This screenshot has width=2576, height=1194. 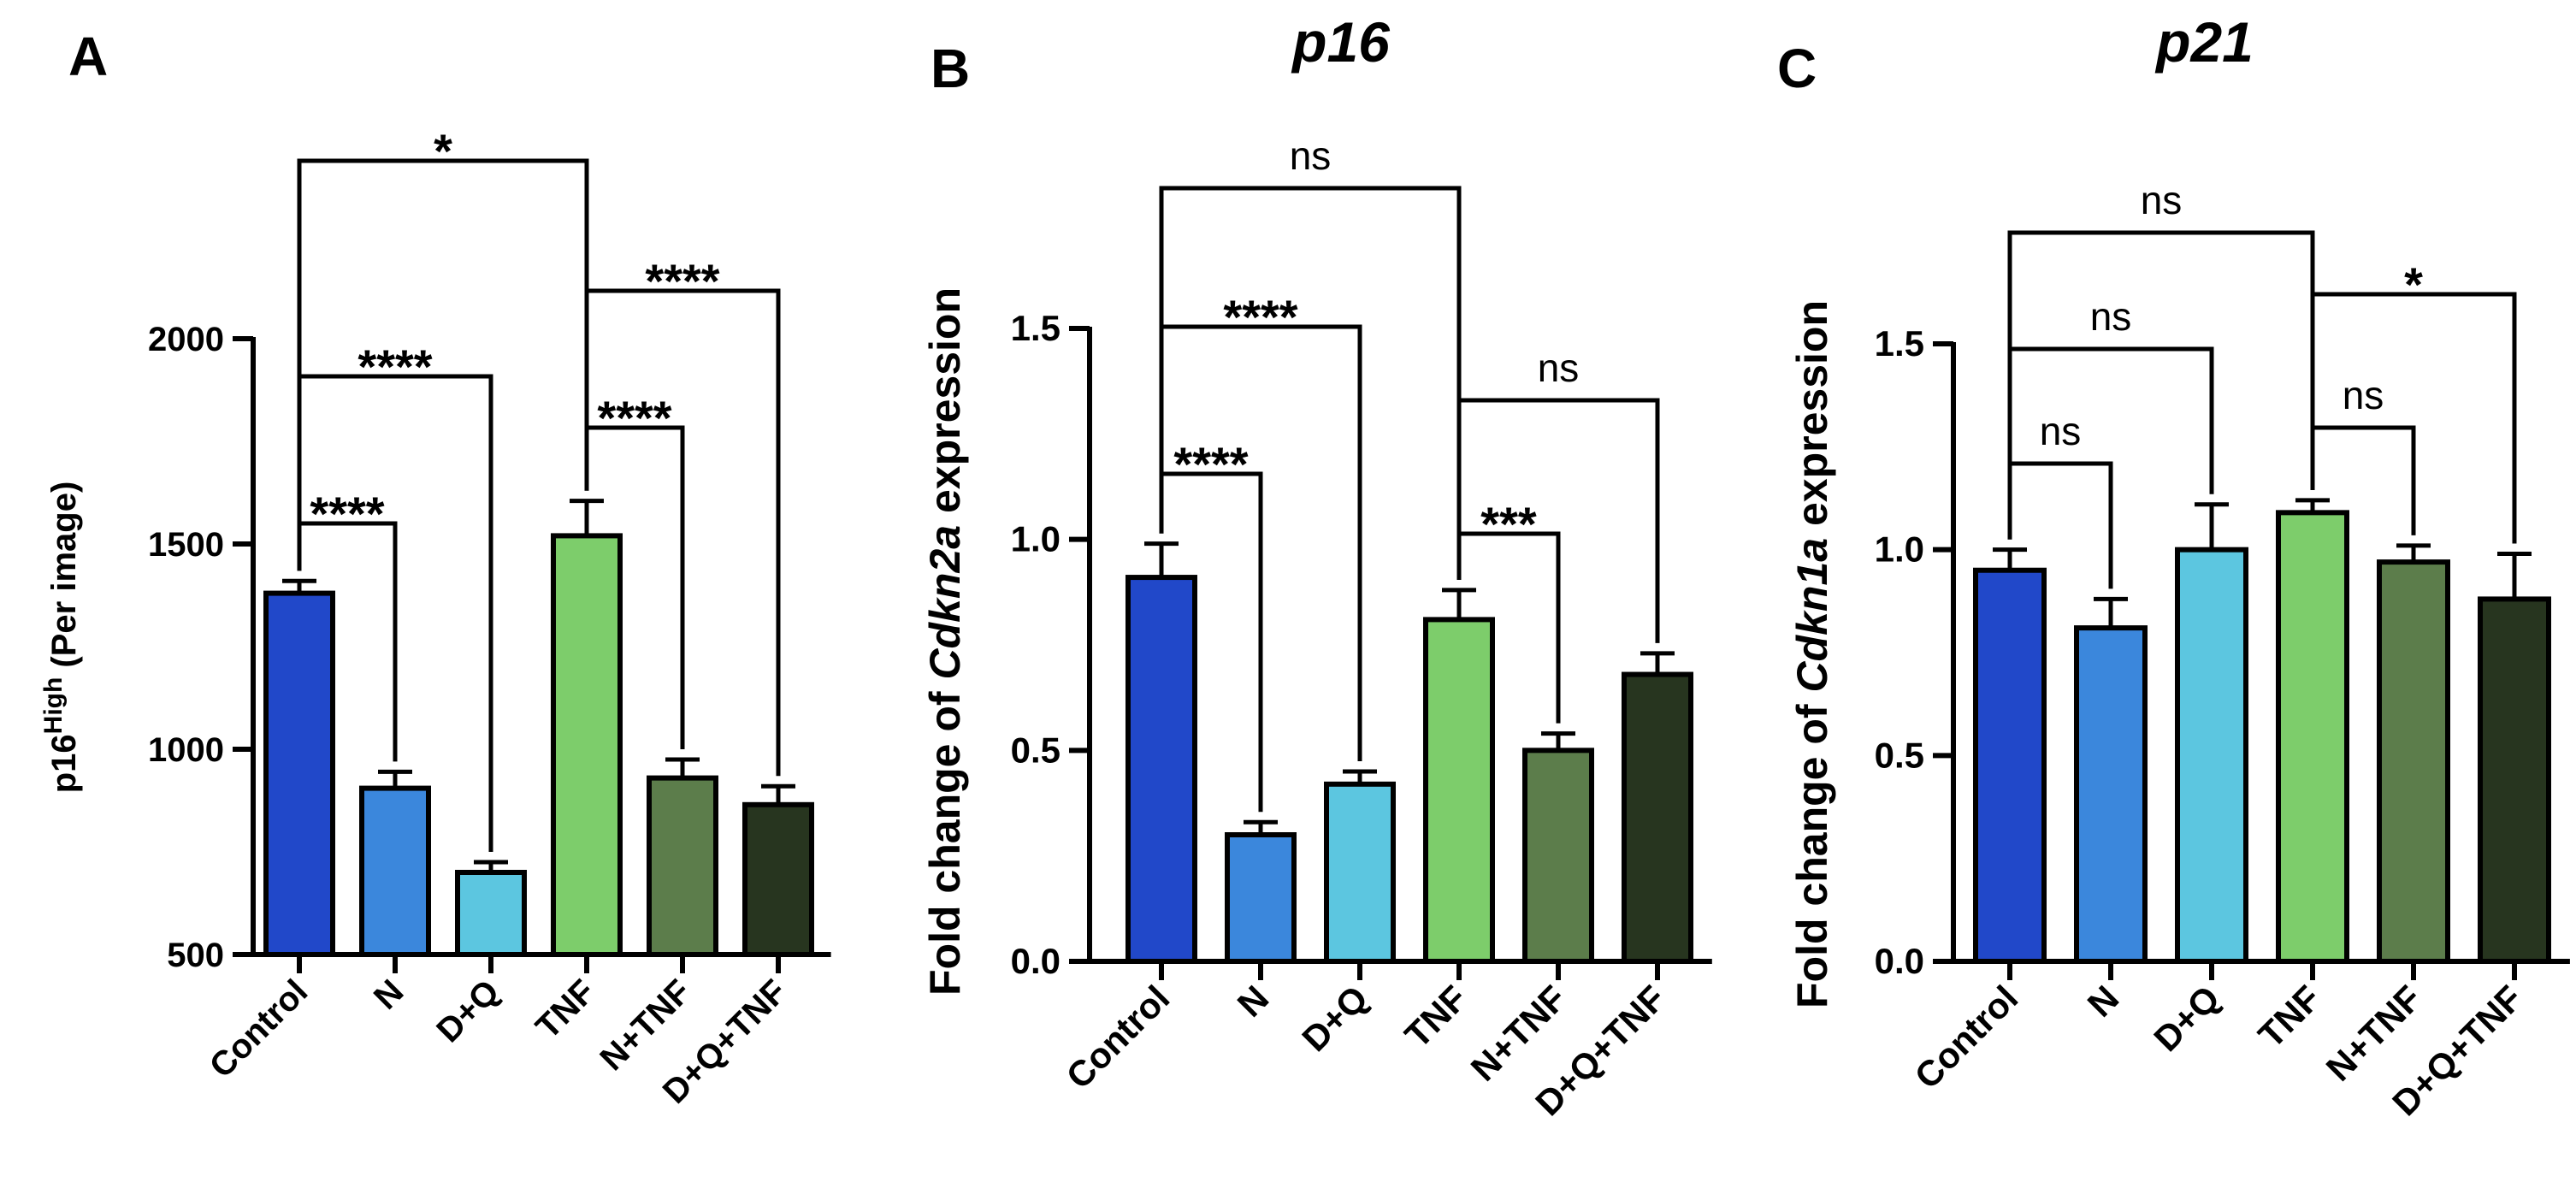 What do you see at coordinates (1341, 42) in the screenshot?
I see `panel-b-title: p16` at bounding box center [1341, 42].